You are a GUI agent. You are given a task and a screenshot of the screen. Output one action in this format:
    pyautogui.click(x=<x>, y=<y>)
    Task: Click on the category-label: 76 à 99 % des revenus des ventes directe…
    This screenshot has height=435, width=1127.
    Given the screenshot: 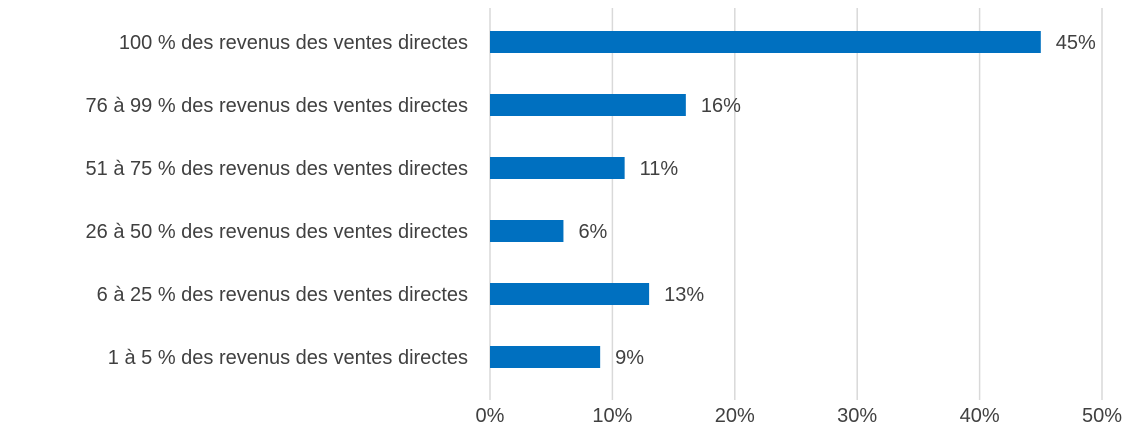 What is the action you would take?
    pyautogui.click(x=277, y=106)
    